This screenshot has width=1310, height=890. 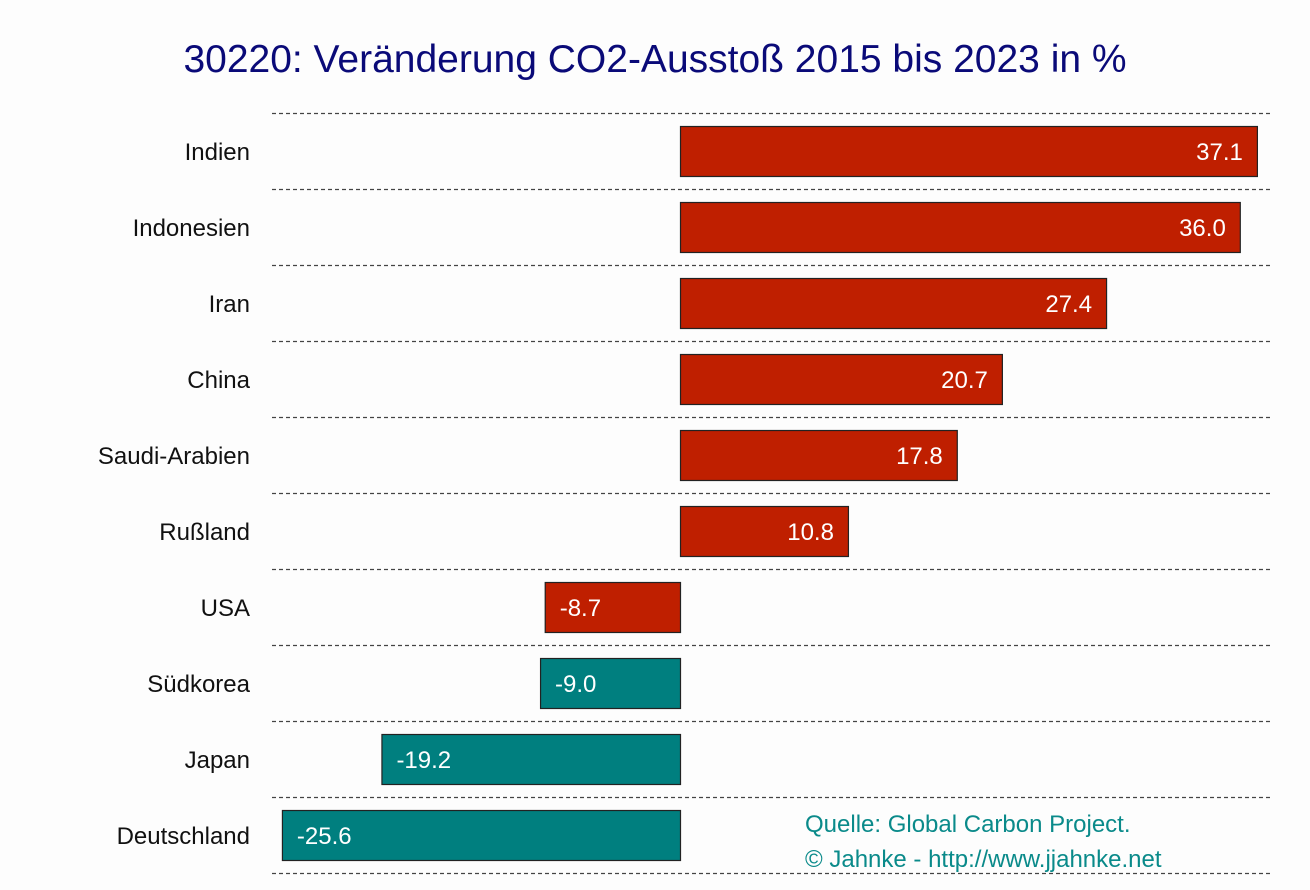 I want to click on value-label: 37.1, so click(x=1219, y=152).